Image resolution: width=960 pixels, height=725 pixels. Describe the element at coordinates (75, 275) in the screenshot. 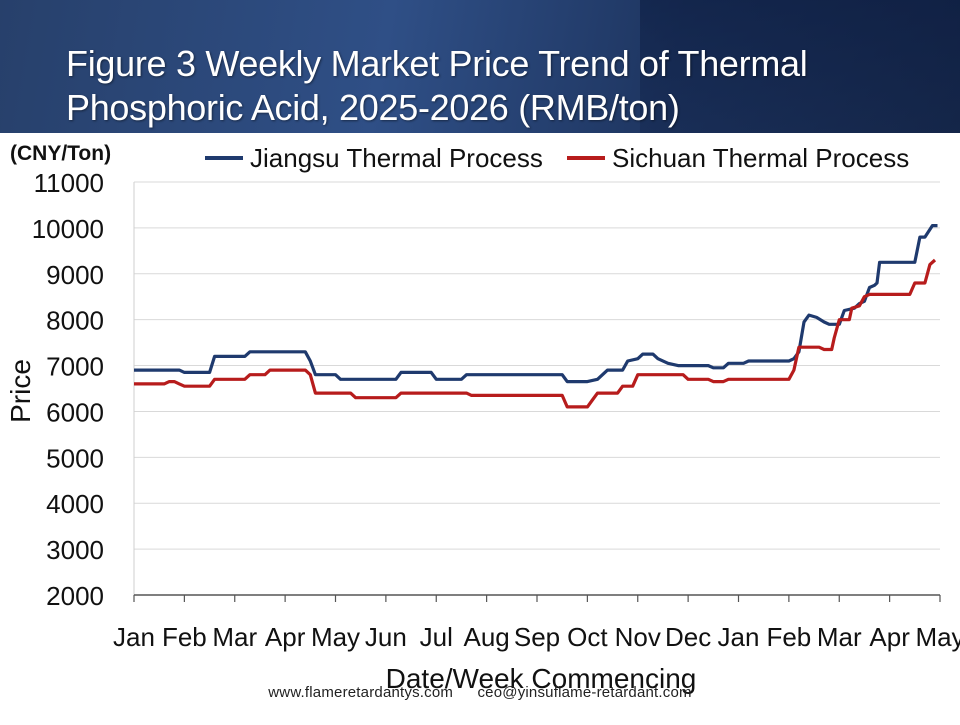

I see `y-tick-label: 9000` at that location.